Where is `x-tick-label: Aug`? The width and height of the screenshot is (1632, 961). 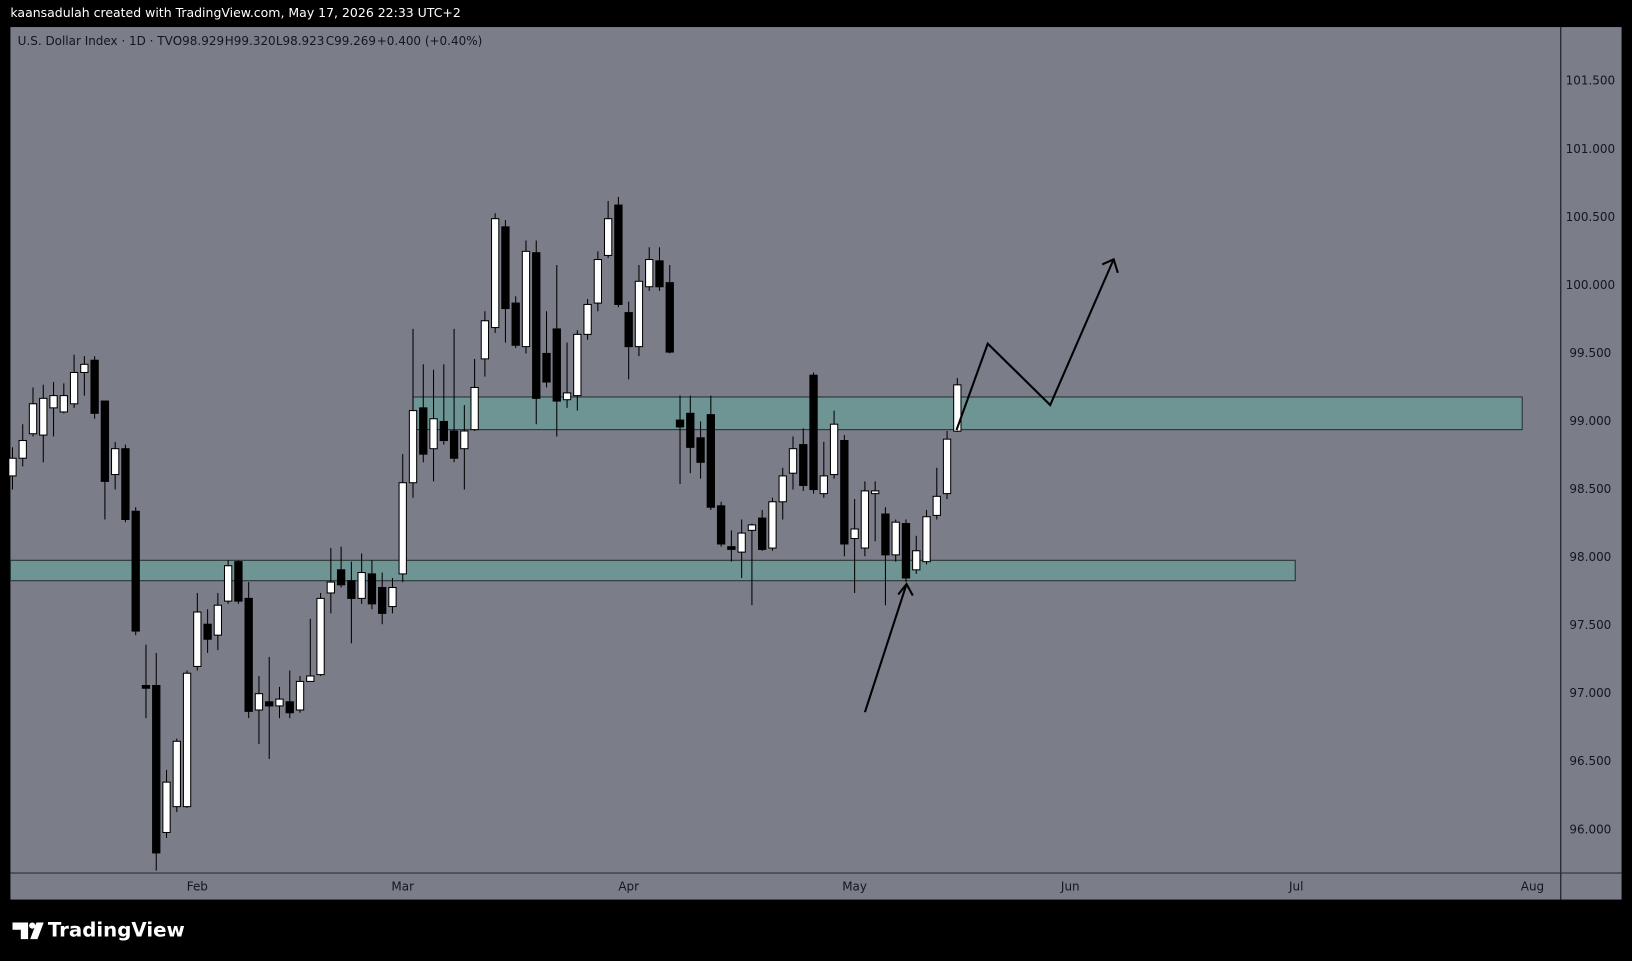
x-tick-label: Aug is located at coordinates (1532, 887).